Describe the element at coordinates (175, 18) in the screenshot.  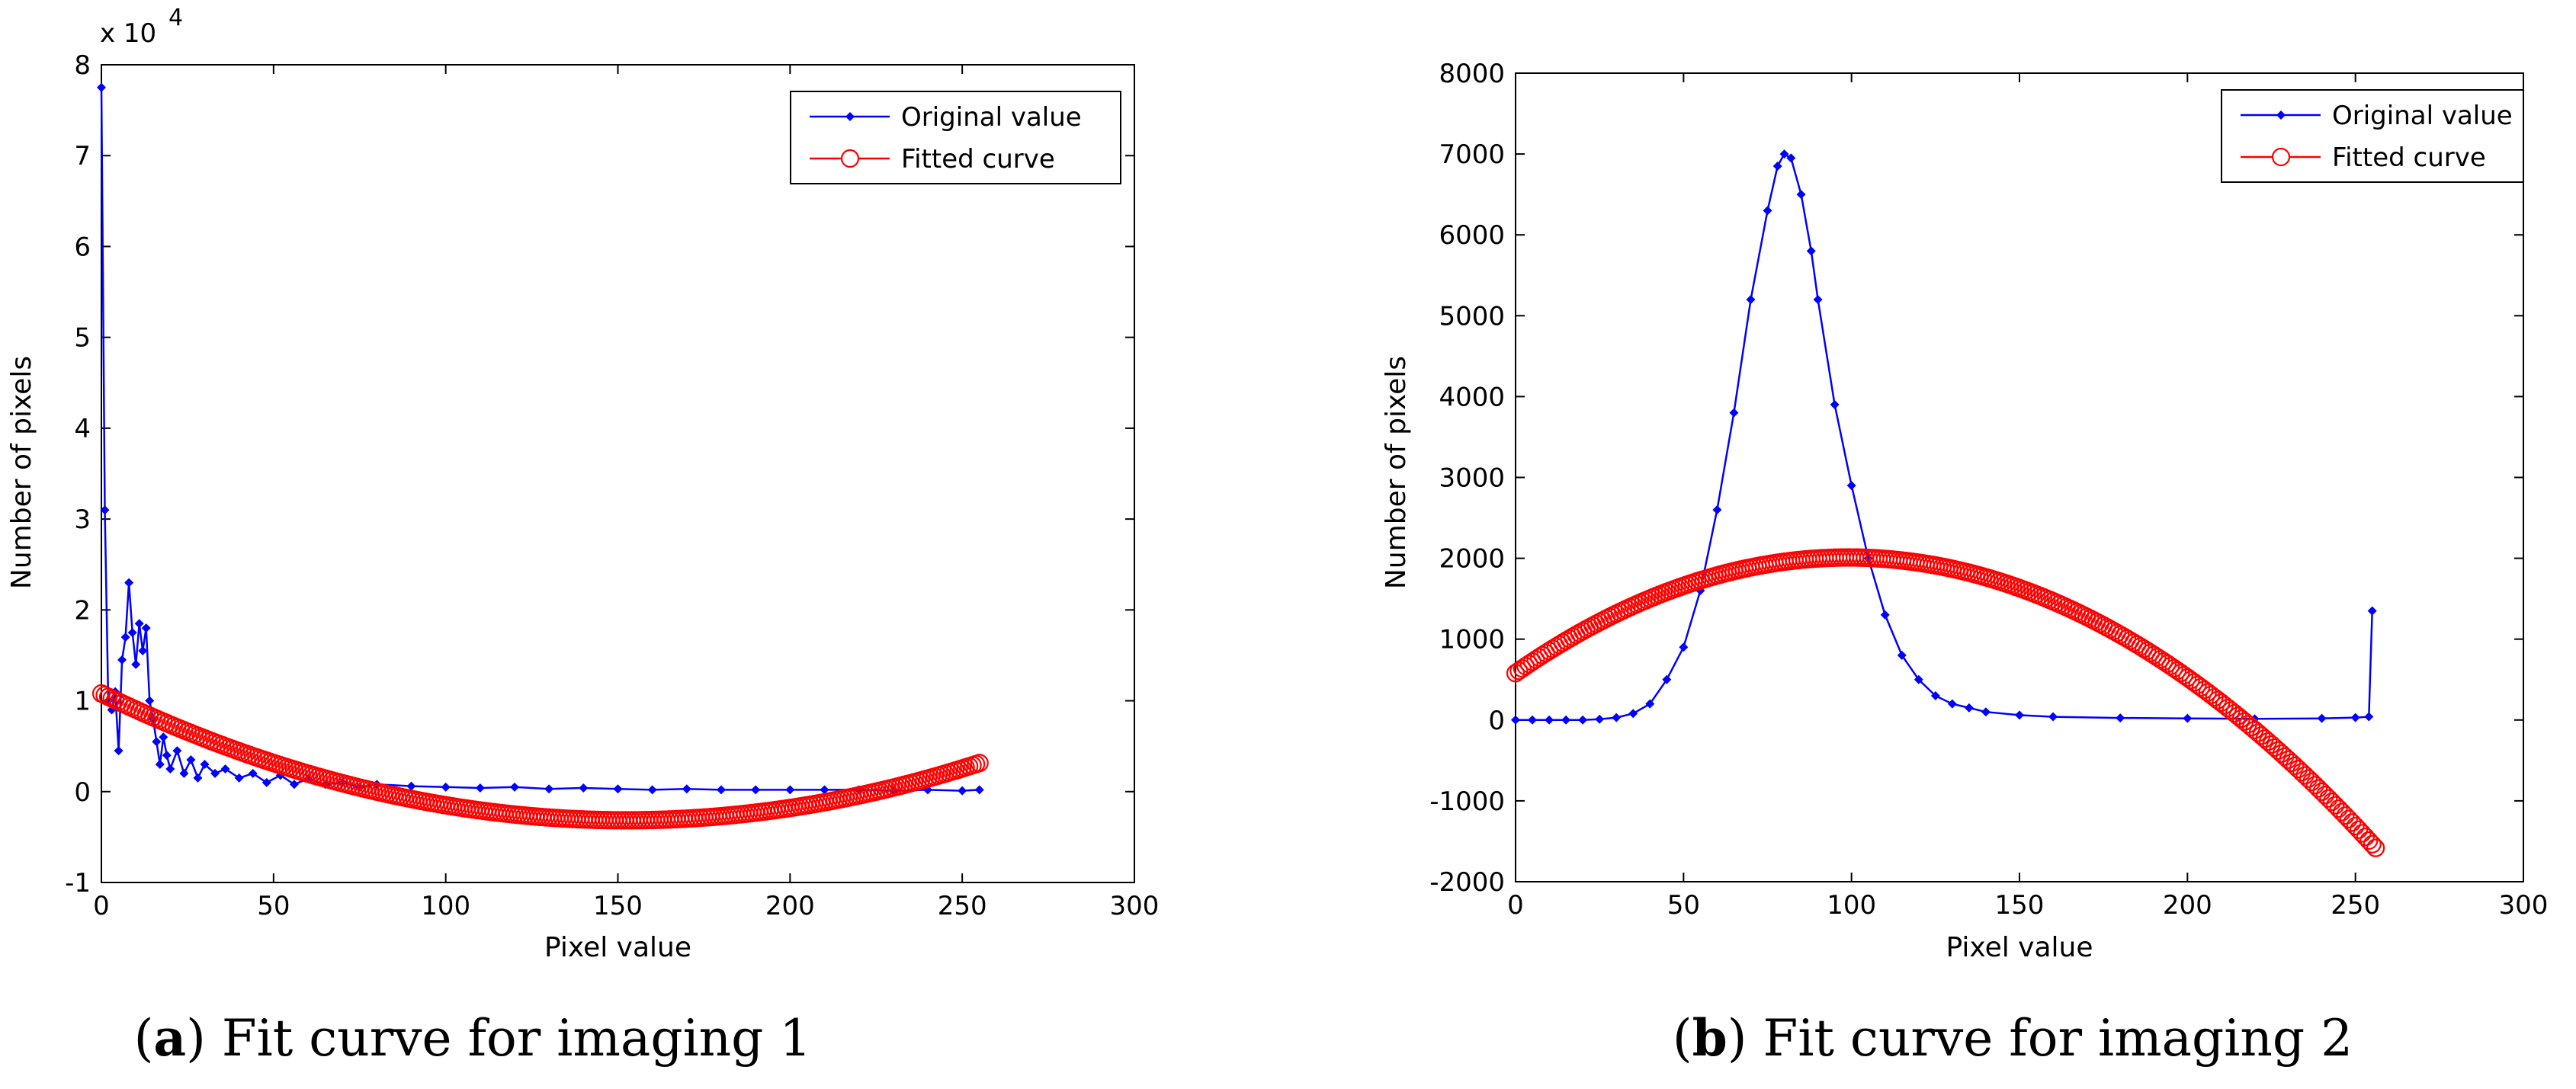
I see `y-exponent-label: 4` at that location.